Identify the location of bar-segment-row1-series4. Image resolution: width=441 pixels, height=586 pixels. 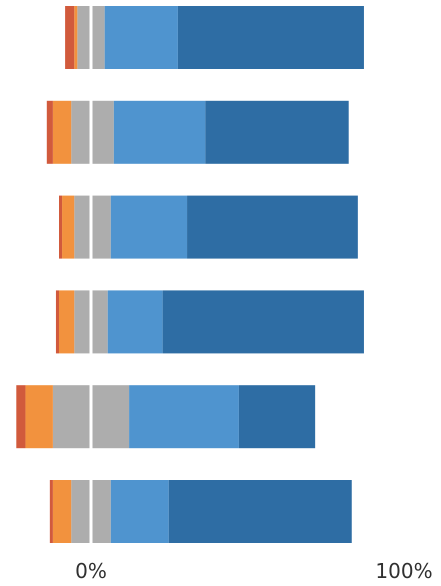
(98, 37).